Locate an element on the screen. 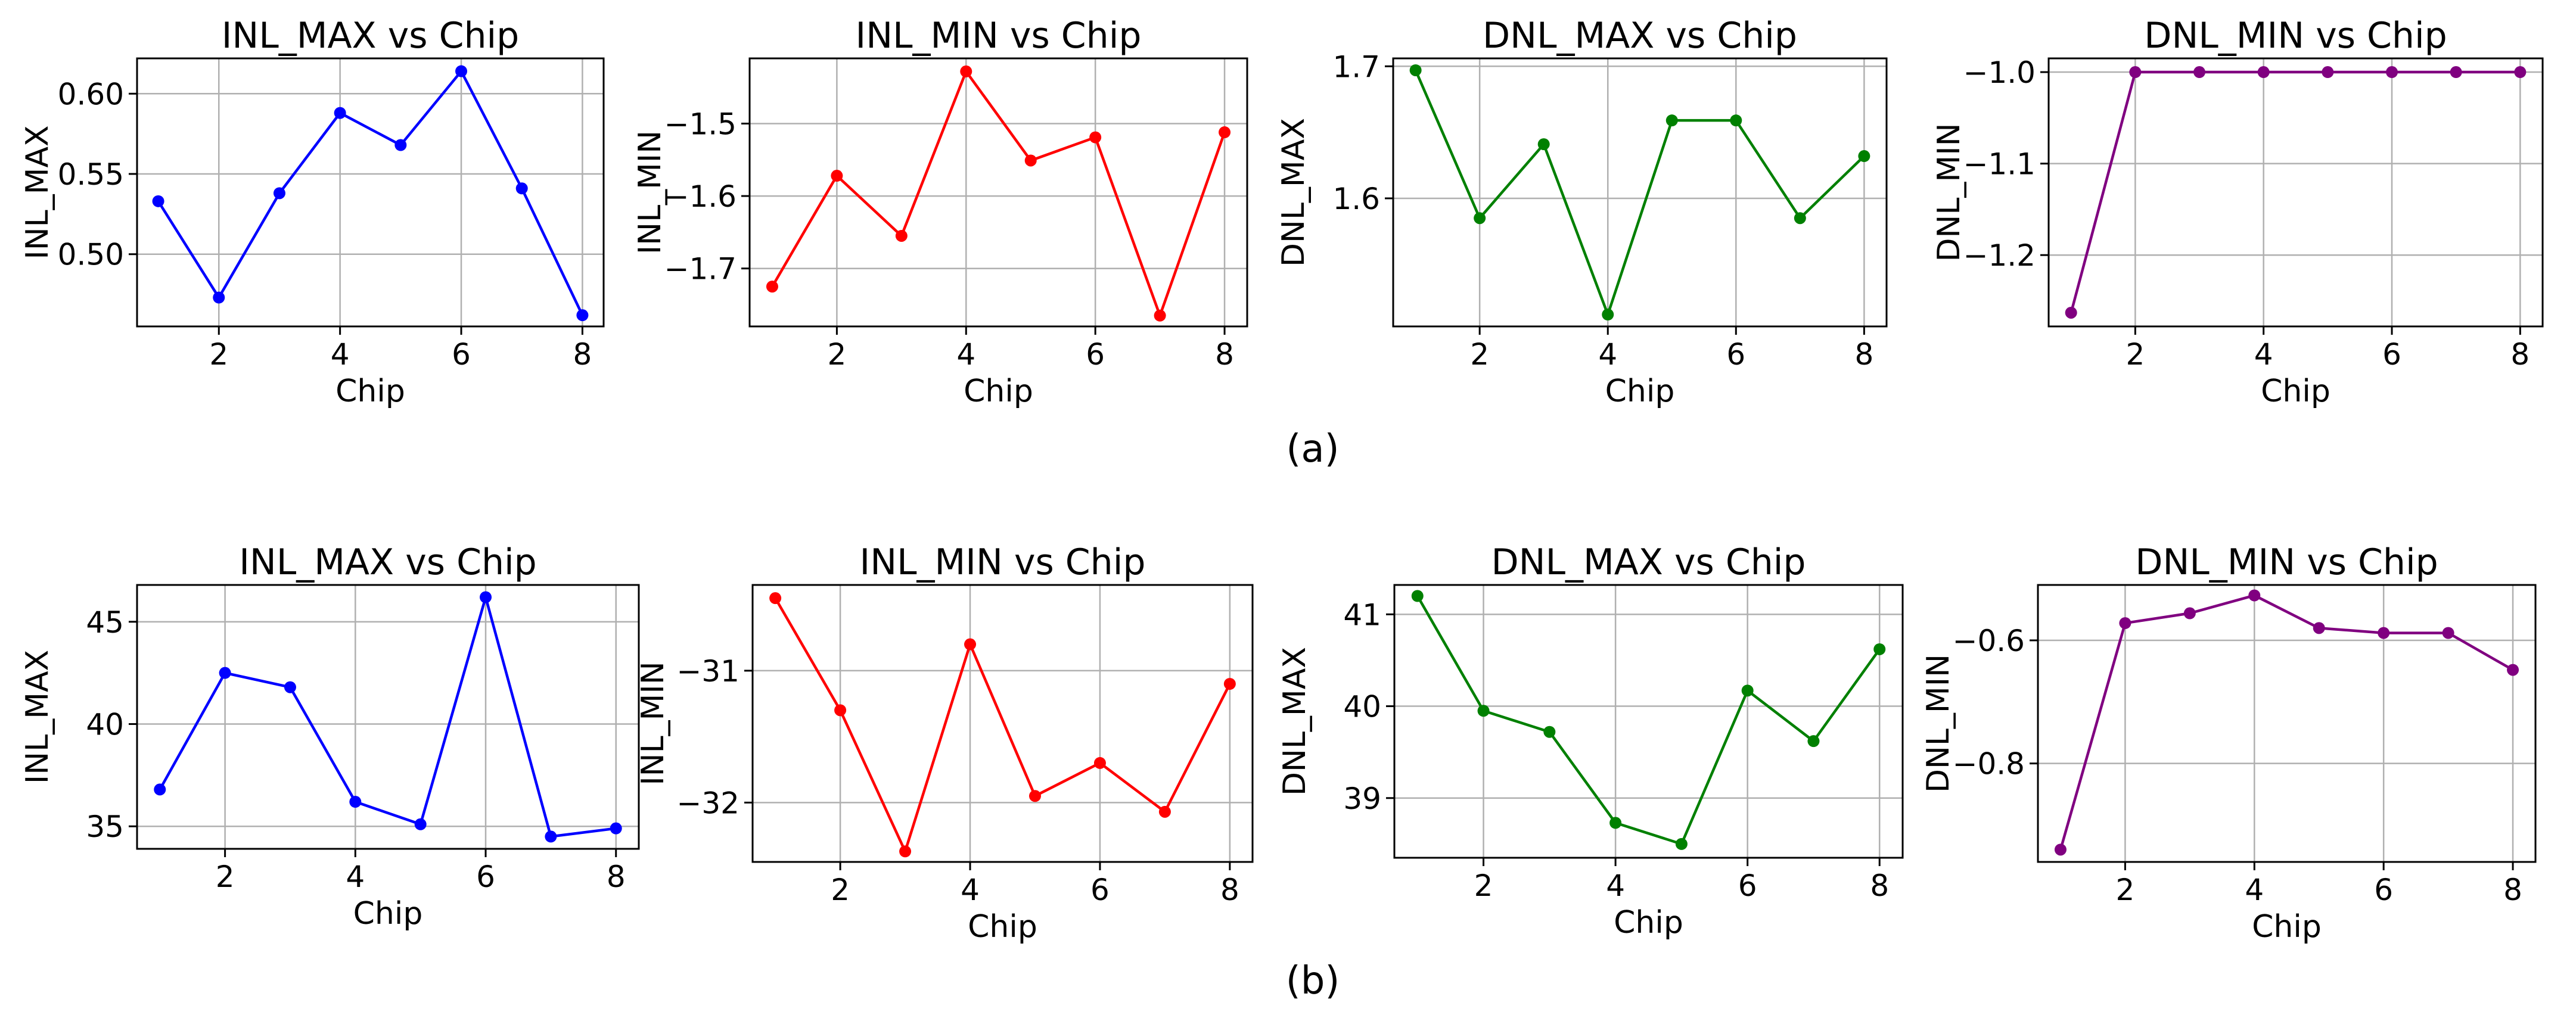 The width and height of the screenshot is (2576, 1018). chart-title: INL_MIN vs Chip is located at coordinates (999, 36).